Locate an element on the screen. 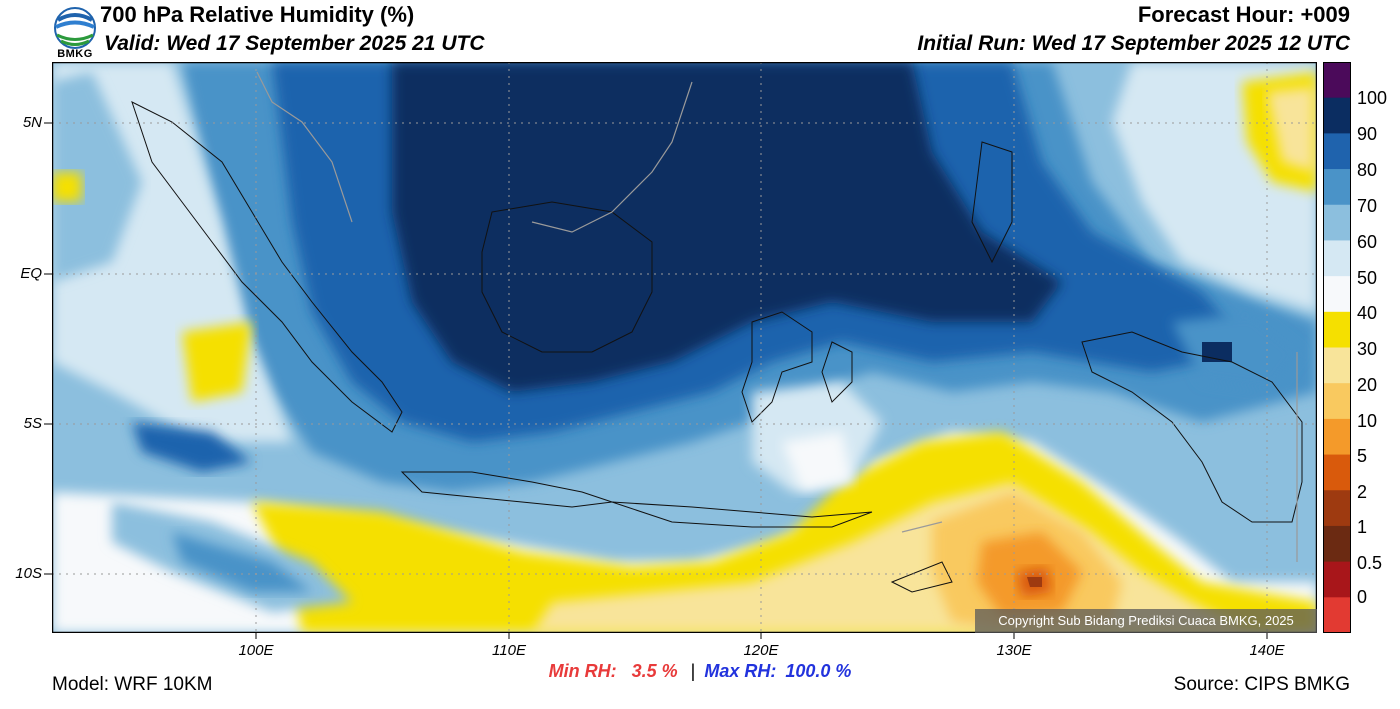  colorbar-label: 1 is located at coordinates (1362, 527).